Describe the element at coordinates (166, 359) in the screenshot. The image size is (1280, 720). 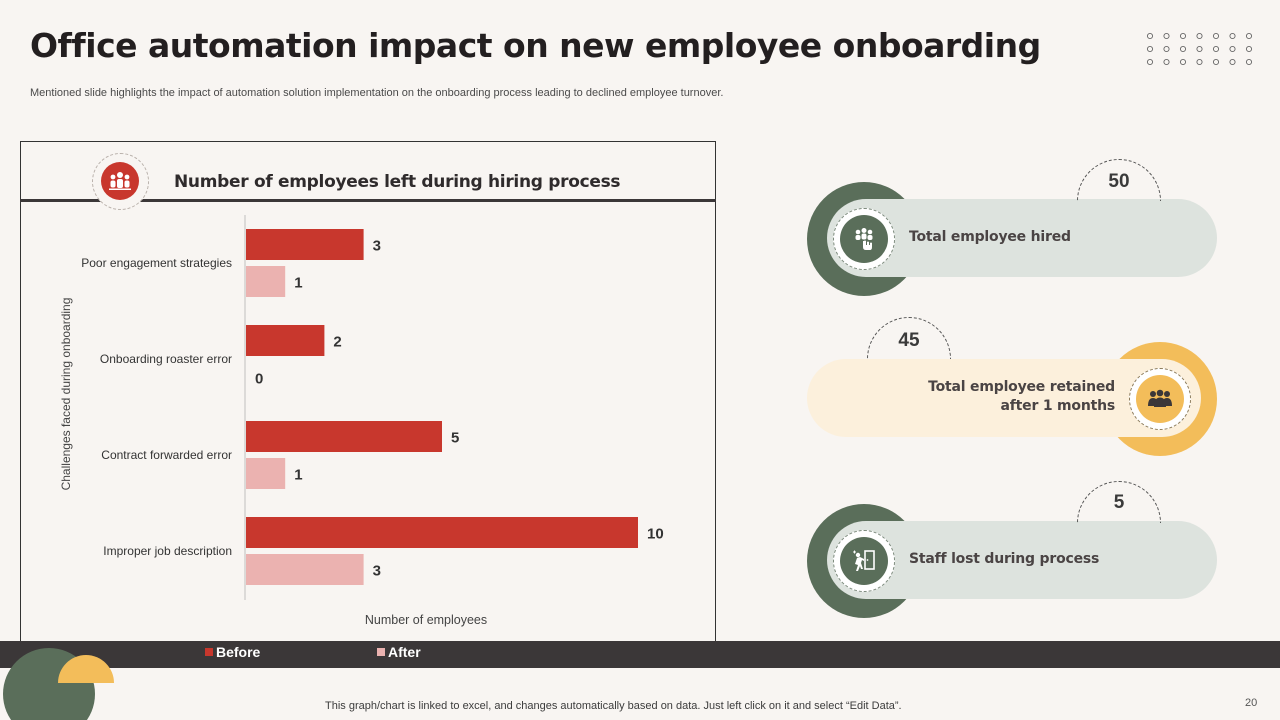
I see `category-tick-label: Onboarding roaster error` at that location.